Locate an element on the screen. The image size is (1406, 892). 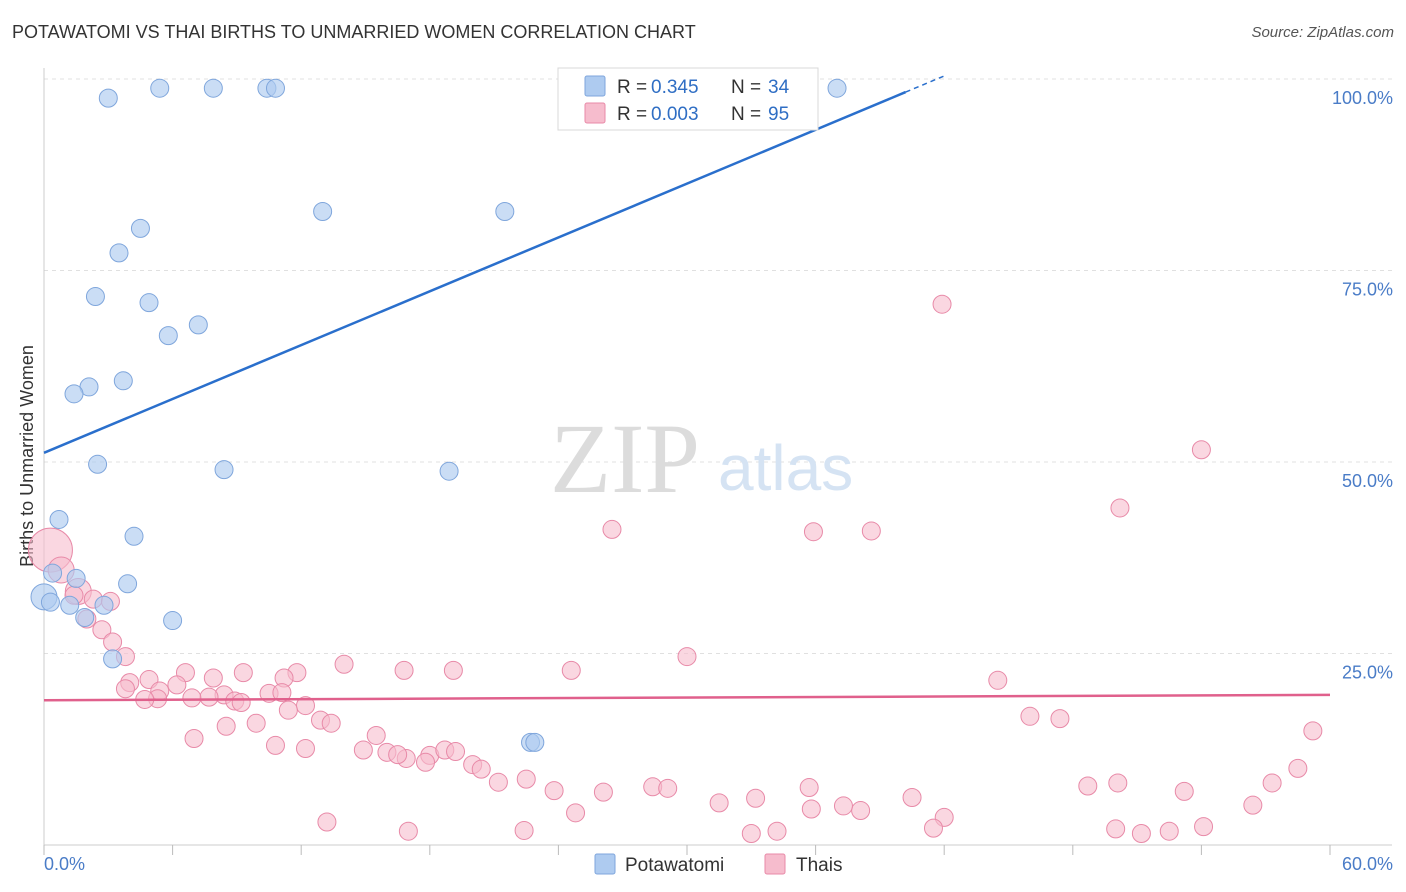
thais-trend-line is located at coordinates (687, 697).